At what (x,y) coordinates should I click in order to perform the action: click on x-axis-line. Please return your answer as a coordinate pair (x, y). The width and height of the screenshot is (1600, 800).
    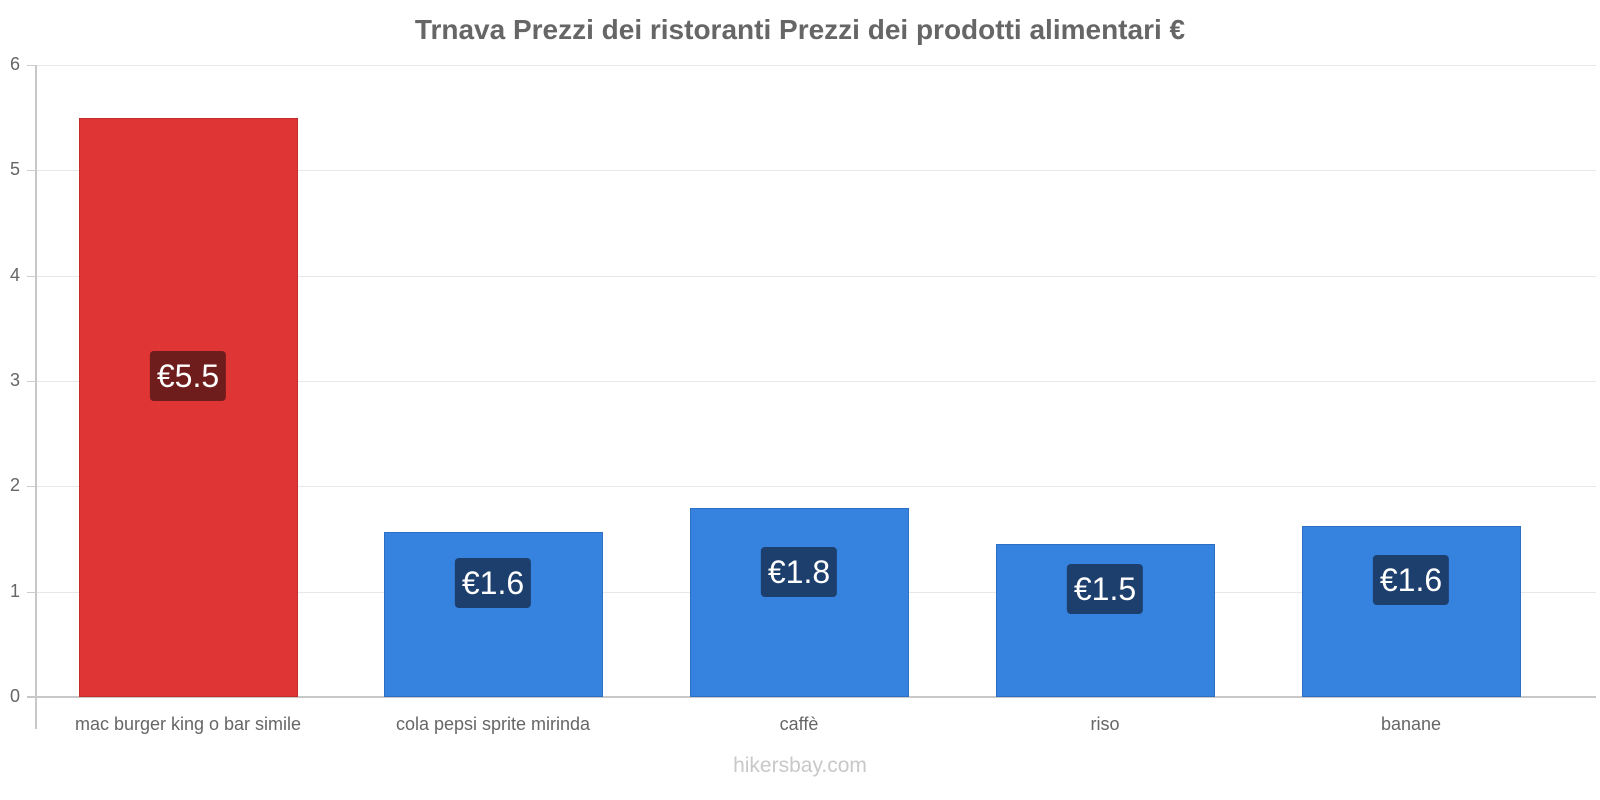
    Looking at the image, I should click on (811, 697).